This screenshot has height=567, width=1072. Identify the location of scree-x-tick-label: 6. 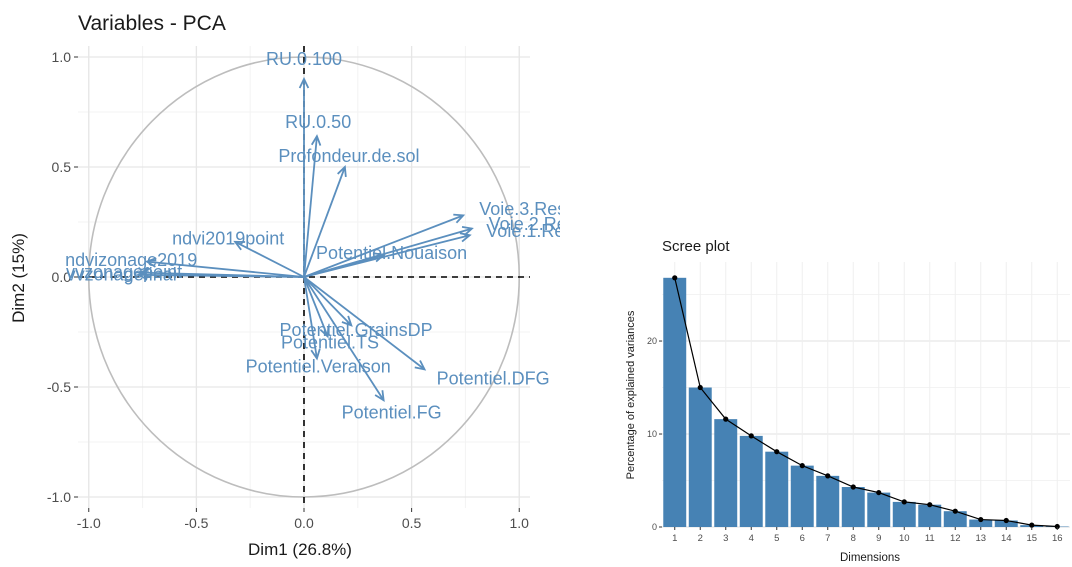
(802, 538).